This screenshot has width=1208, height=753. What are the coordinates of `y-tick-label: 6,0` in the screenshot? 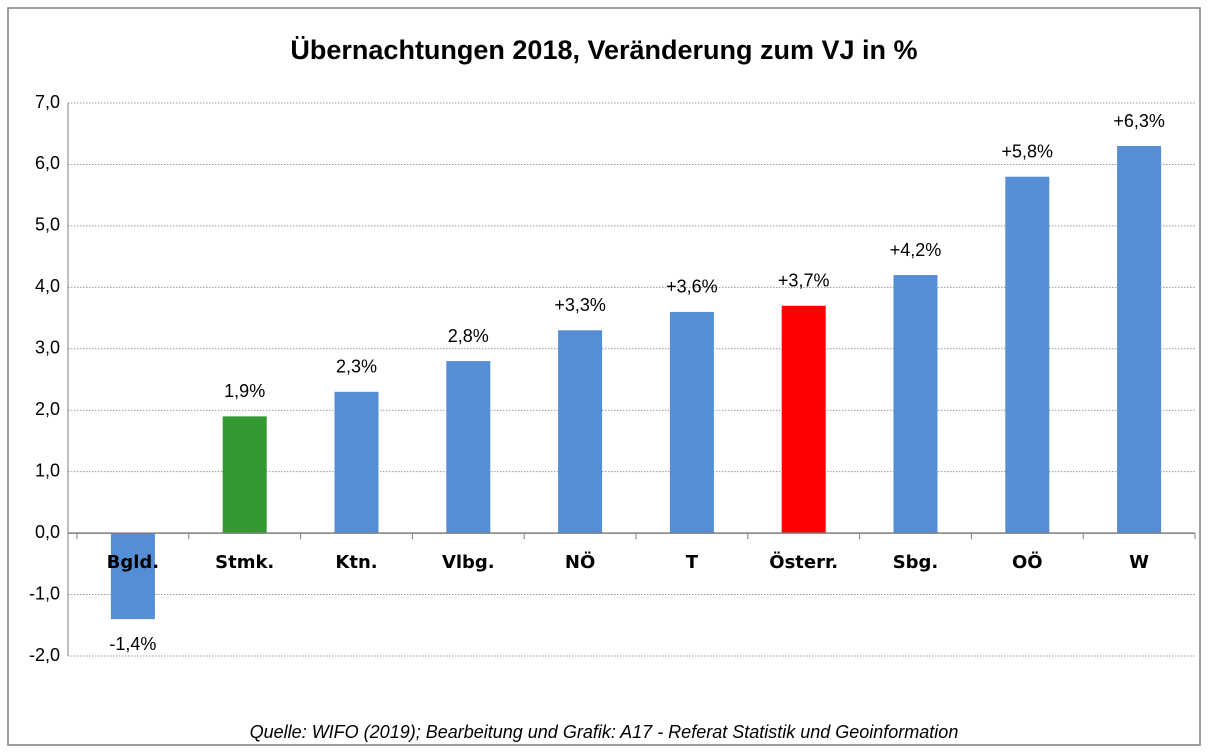 It's located at (47, 163).